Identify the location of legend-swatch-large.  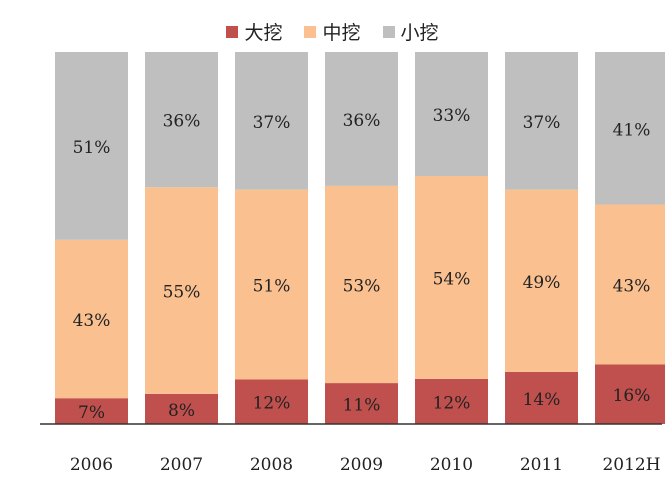
(232, 31).